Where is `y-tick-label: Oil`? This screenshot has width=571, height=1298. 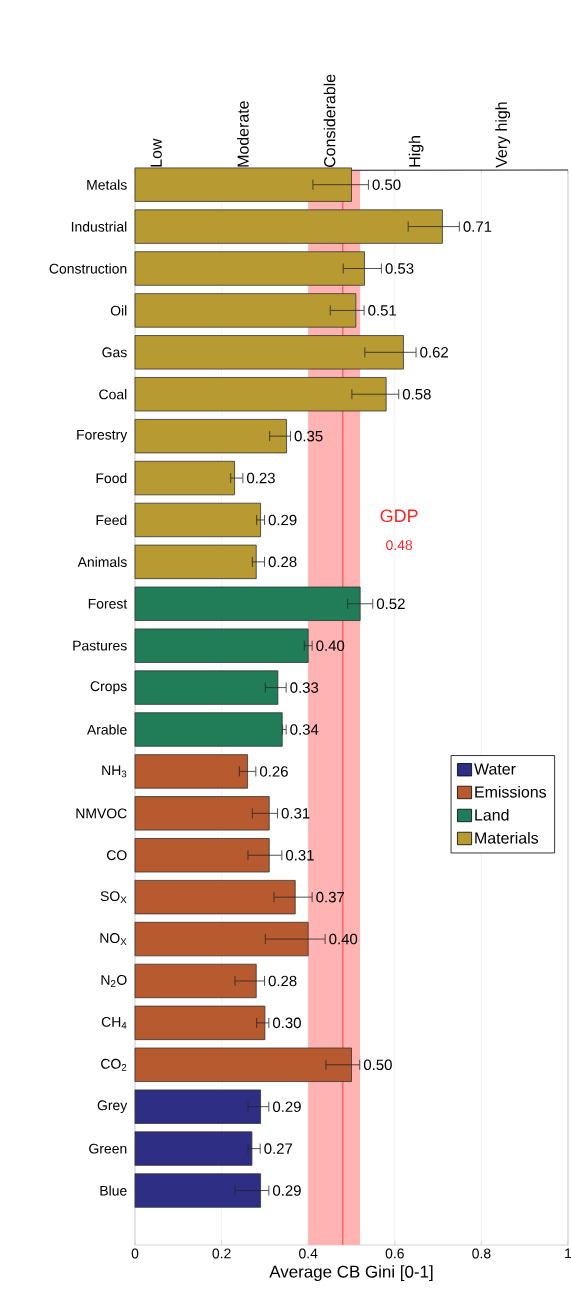 y-tick-label: Oil is located at coordinates (118, 310).